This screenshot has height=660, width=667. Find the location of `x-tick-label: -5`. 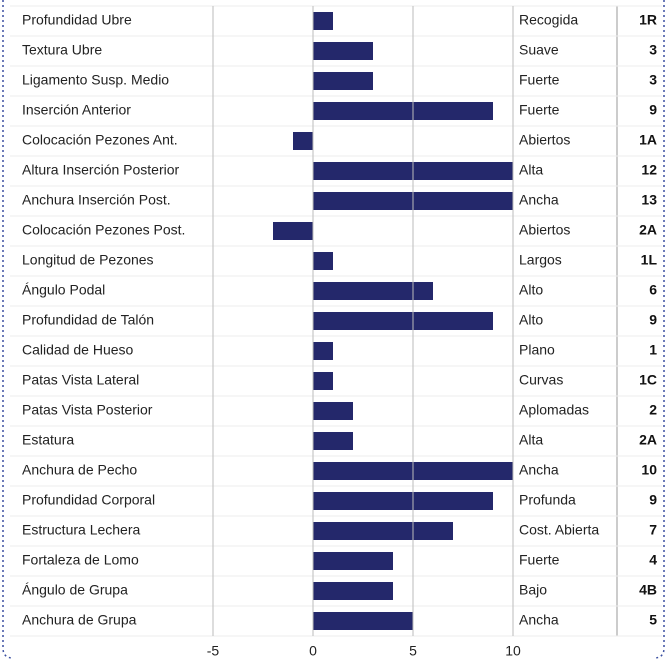

x-tick-label: -5 is located at coordinates (213, 651).